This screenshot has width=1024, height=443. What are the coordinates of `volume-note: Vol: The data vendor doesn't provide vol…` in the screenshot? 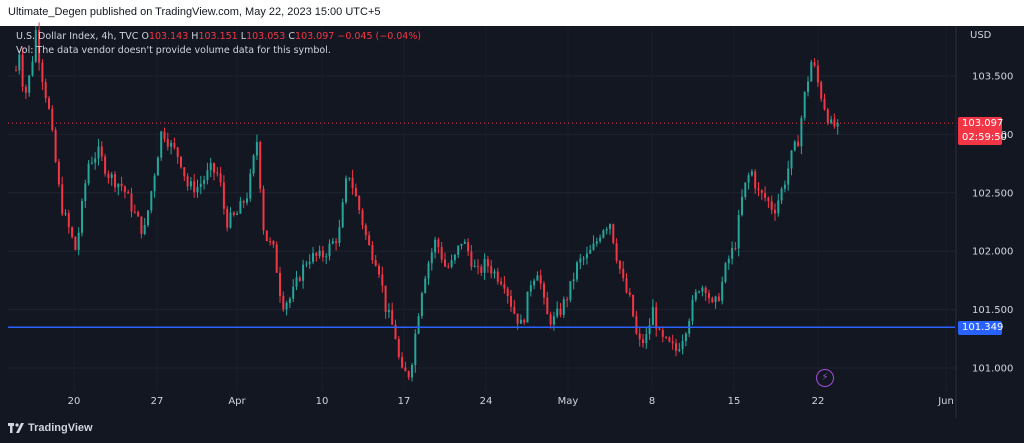 It's located at (173, 50).